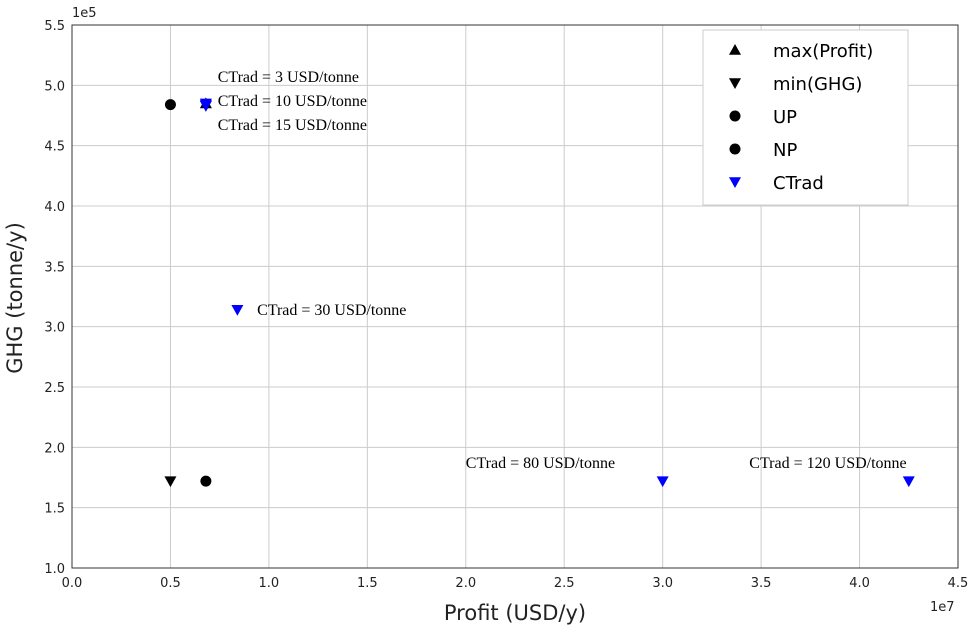 This screenshot has width=976, height=633. Describe the element at coordinates (942, 607) in the screenshot. I see `x-offset-label: 1e7` at that location.